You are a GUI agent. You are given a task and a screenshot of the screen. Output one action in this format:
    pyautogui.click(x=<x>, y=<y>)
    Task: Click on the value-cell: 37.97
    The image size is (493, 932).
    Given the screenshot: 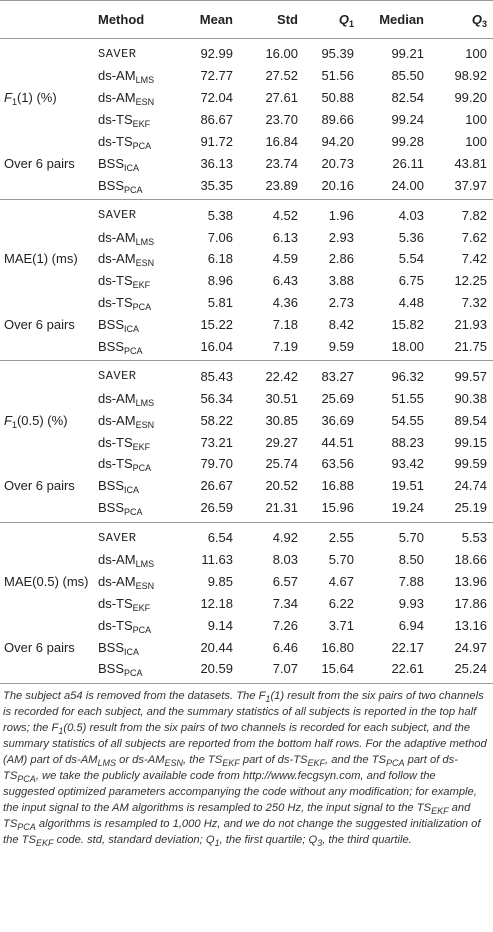 What is the action you would take?
    pyautogui.click(x=461, y=187)
    